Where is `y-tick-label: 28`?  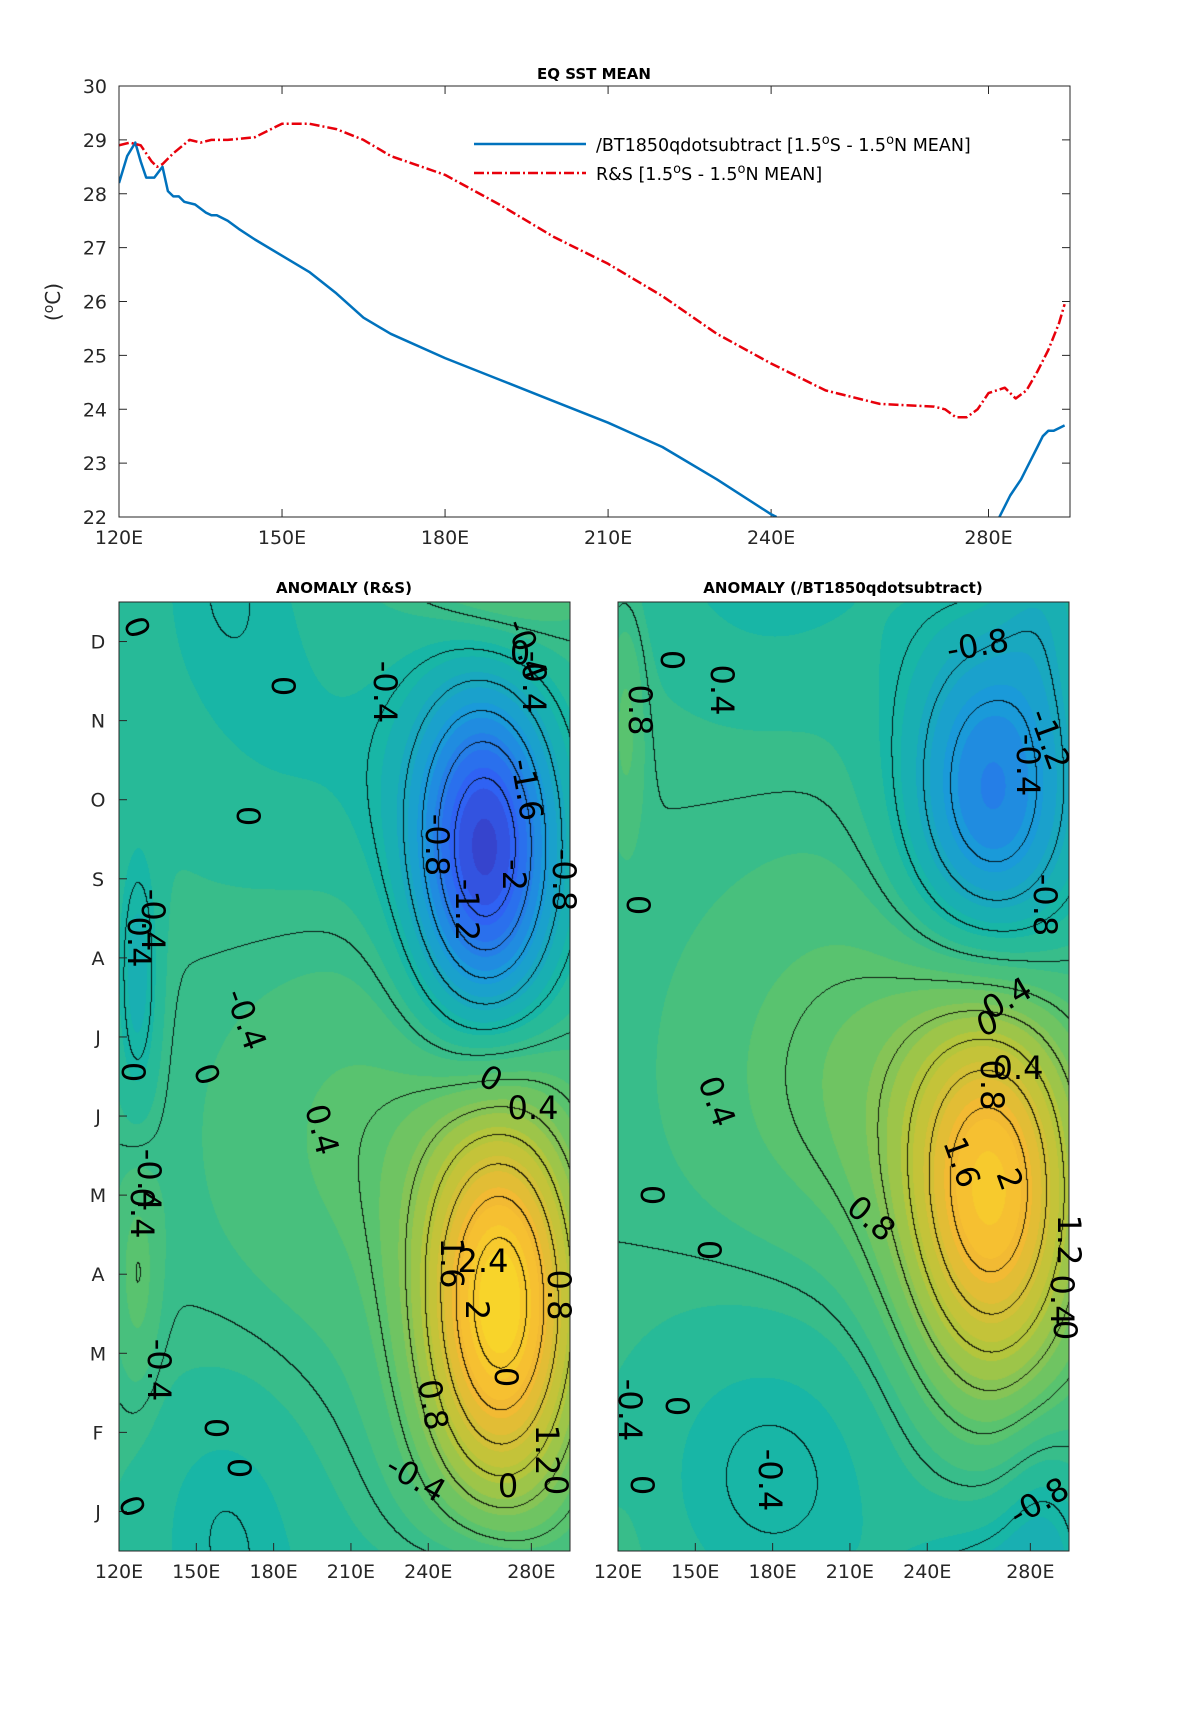
y-tick-label: 28 is located at coordinates (95, 195).